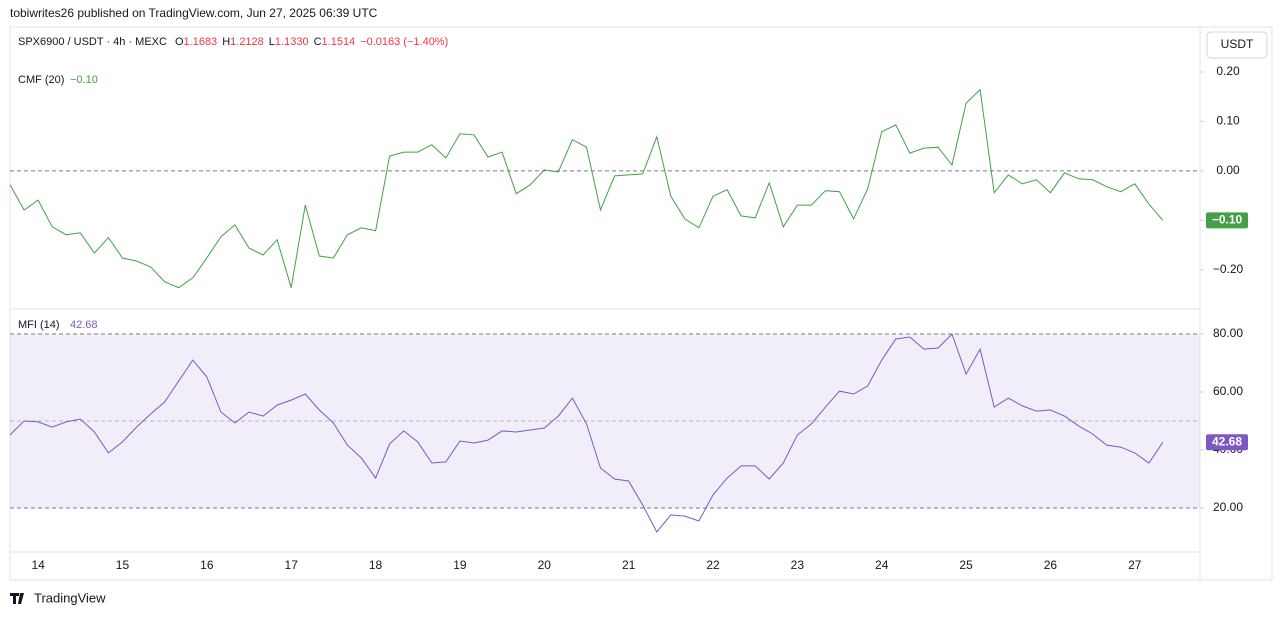 The image size is (1281, 621). I want to click on last-value-label: 42.68, so click(1227, 441).